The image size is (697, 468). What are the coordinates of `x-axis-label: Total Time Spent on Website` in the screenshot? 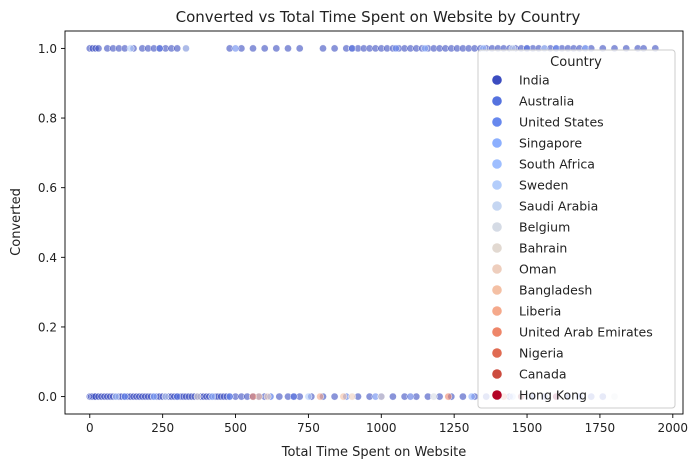 It's located at (374, 452).